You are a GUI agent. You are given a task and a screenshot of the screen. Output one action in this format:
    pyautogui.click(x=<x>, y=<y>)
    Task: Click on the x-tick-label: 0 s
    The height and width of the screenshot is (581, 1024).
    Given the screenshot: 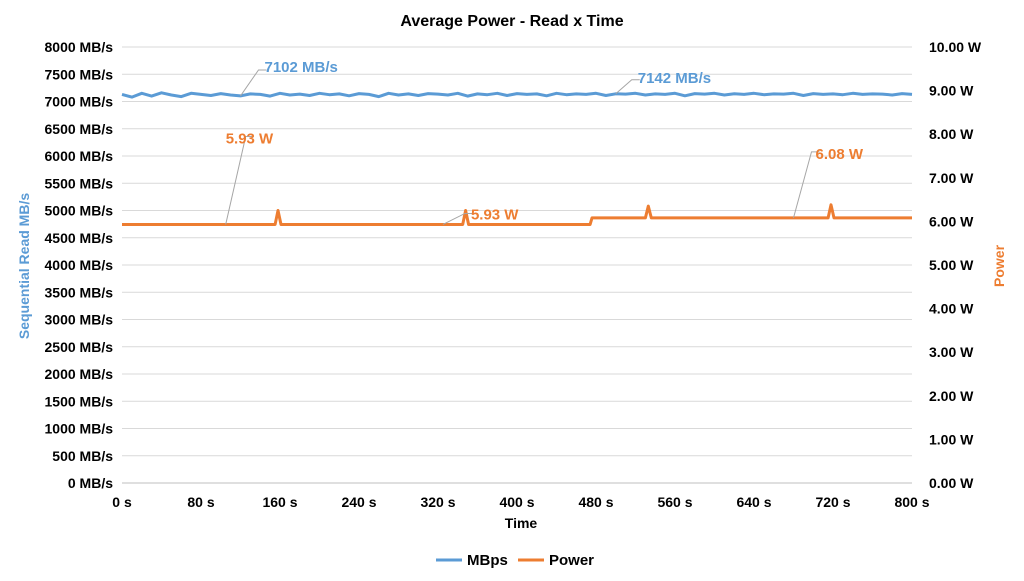 What is the action you would take?
    pyautogui.click(x=122, y=502)
    